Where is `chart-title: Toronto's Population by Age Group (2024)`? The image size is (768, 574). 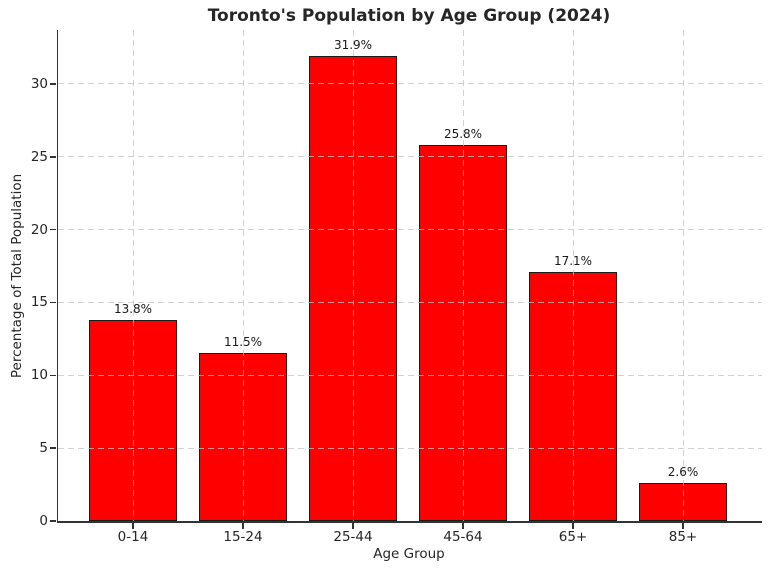 chart-title: Toronto's Population by Age Group (2024) is located at coordinates (409, 16).